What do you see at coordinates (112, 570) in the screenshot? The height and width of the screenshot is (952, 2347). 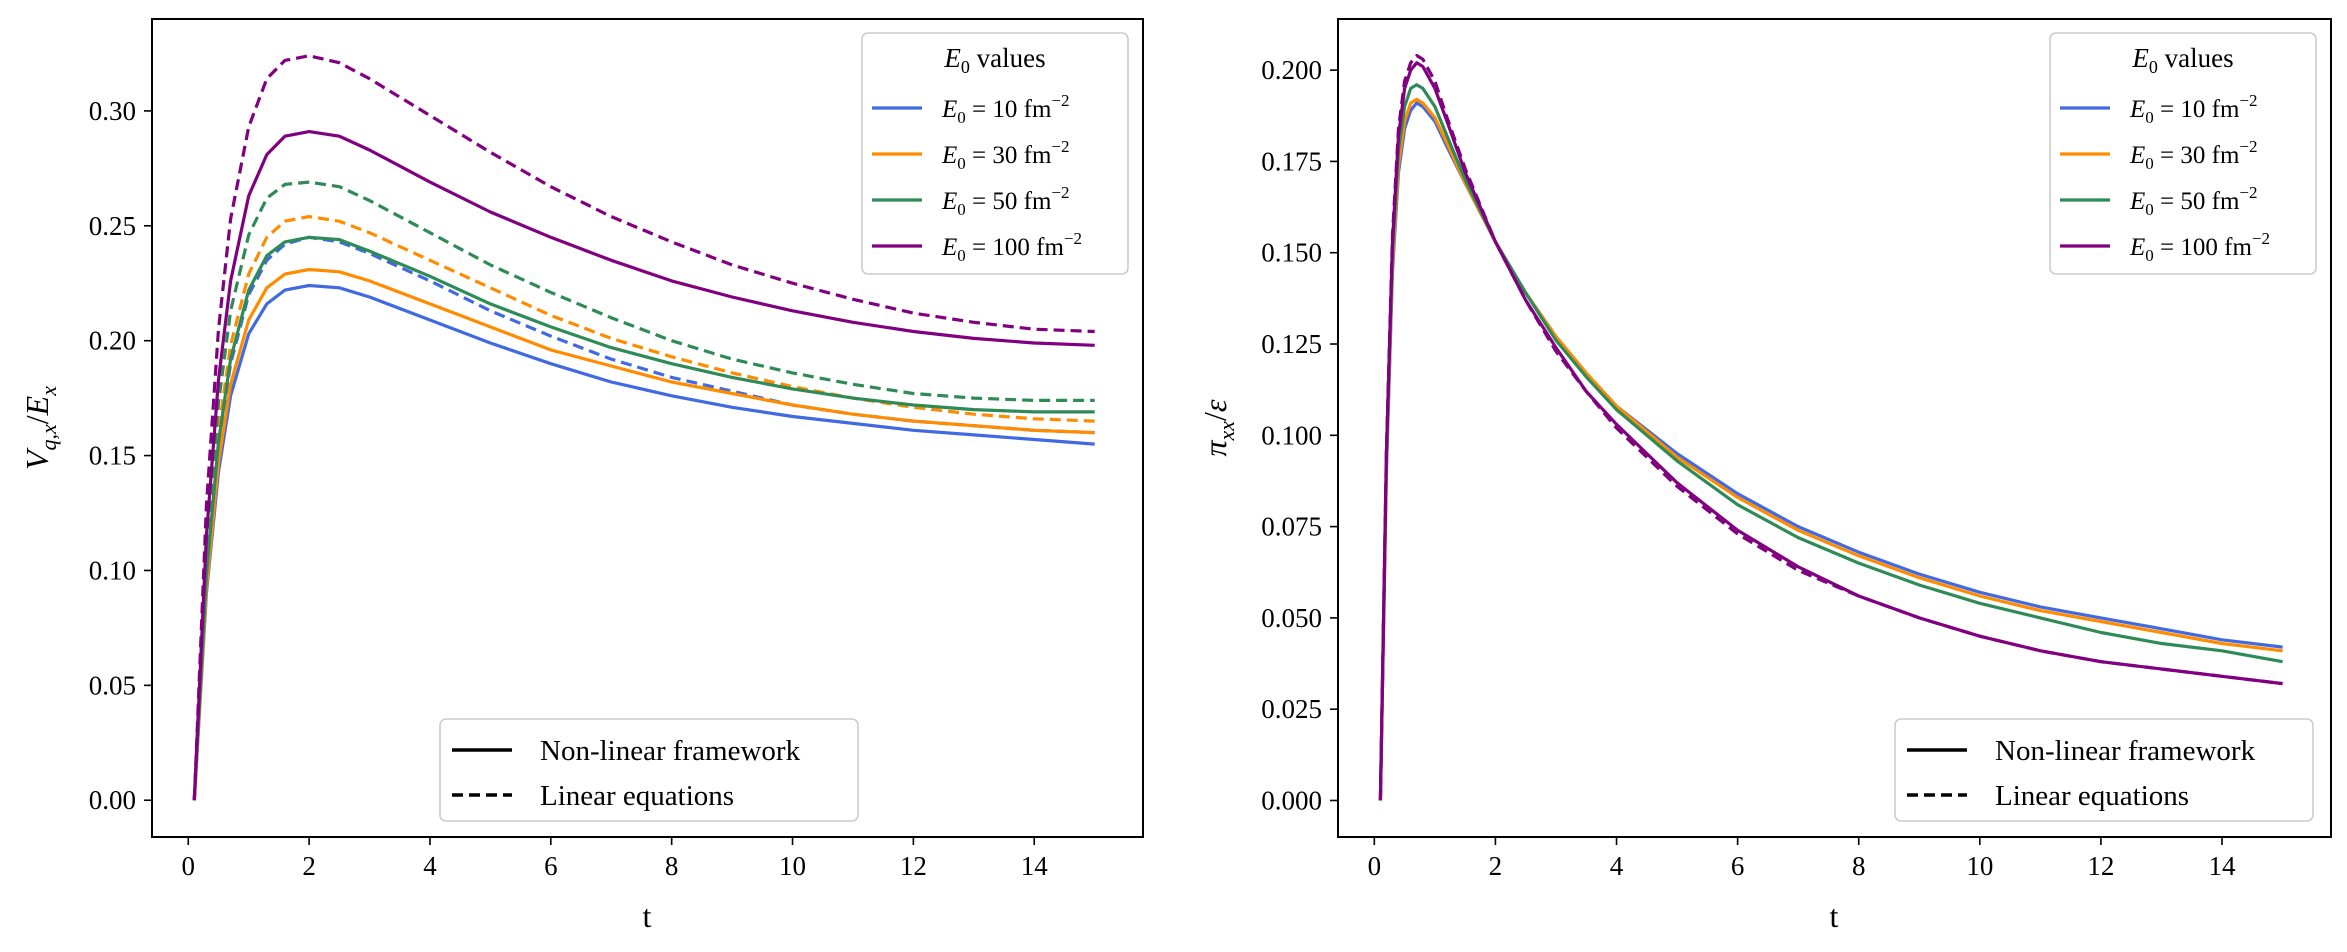 I see `y-tick-label: 0.10` at bounding box center [112, 570].